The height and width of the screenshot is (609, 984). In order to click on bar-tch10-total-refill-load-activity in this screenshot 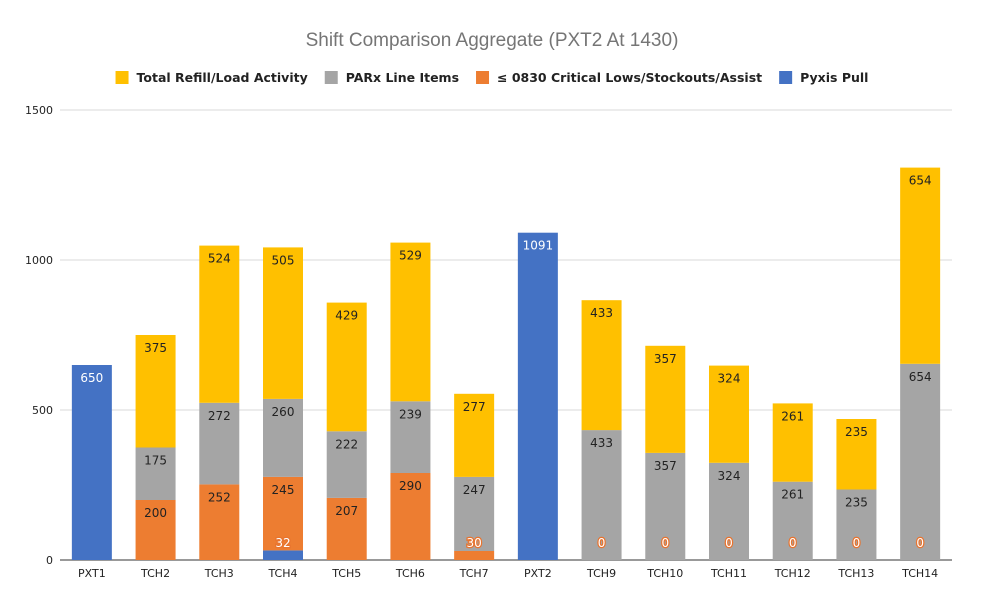, I will do `click(665, 399)`.